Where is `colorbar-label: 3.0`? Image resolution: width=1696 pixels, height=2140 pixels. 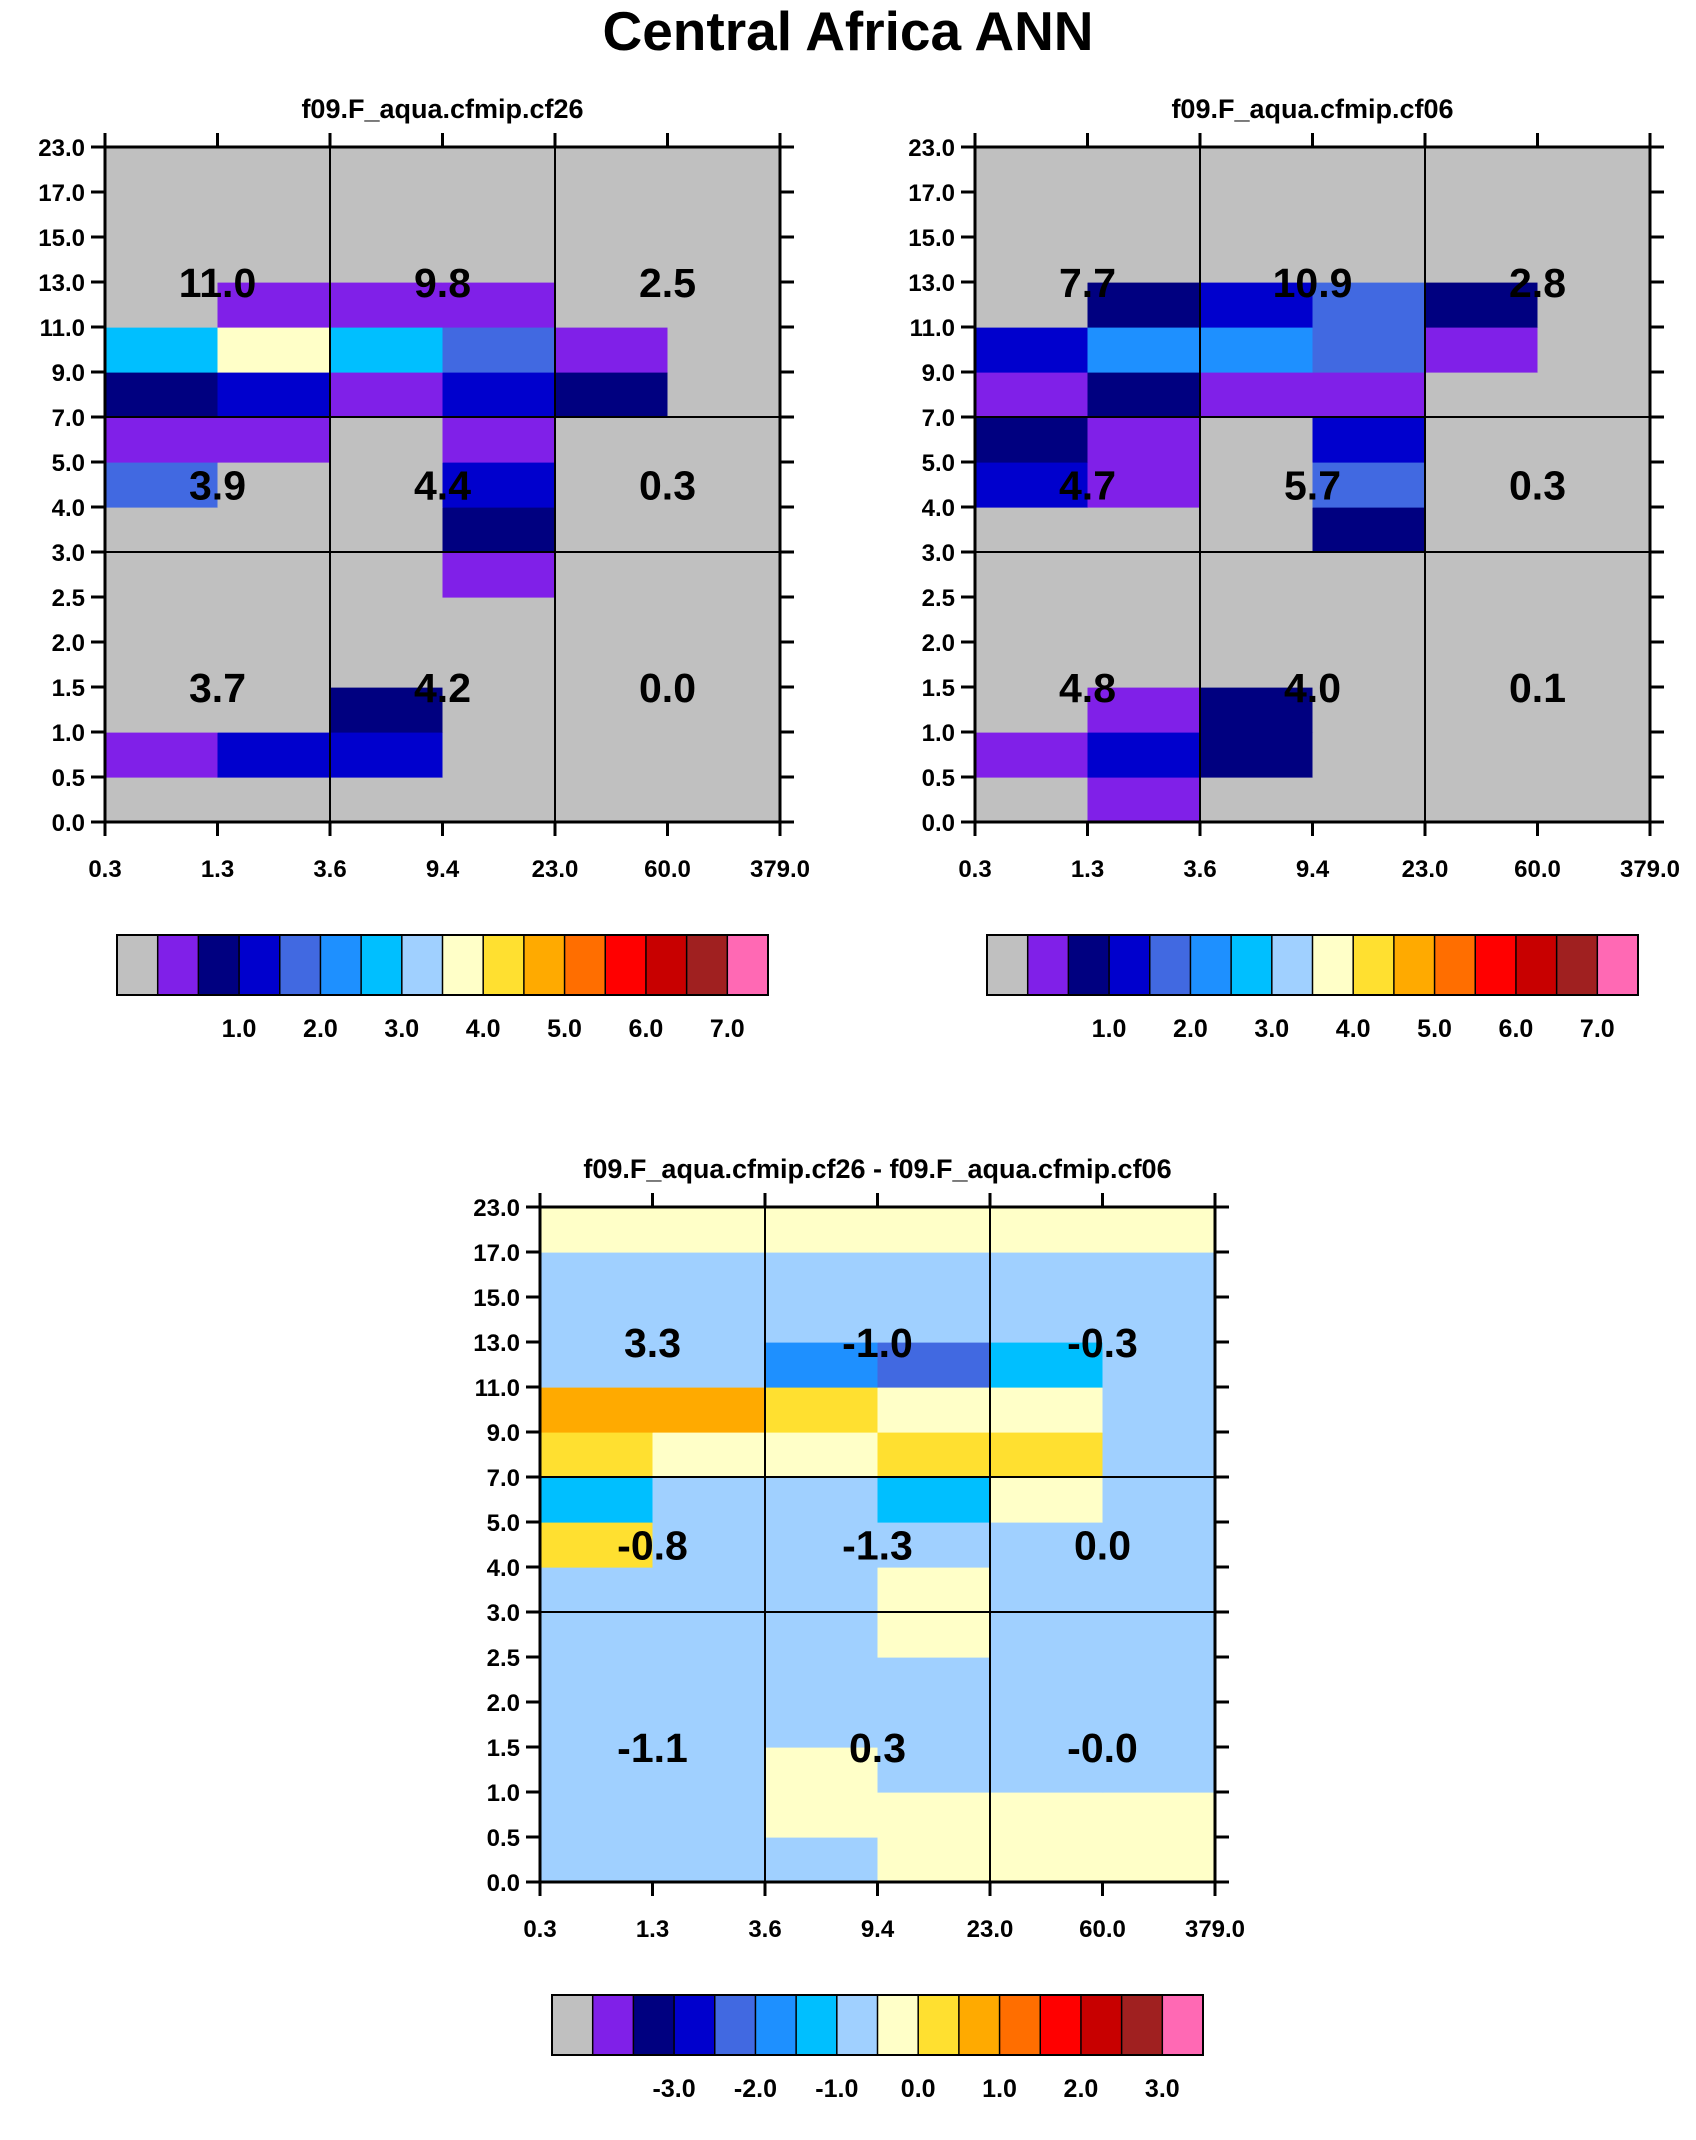
colorbar-label: 3.0 is located at coordinates (1271, 1029).